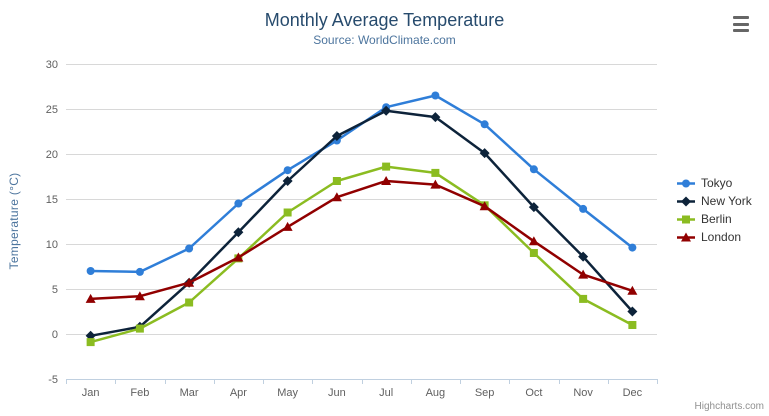 This screenshot has height=416, width=769. Describe the element at coordinates (52, 200) in the screenshot. I see `y-axis-tick-label: 15` at that location.